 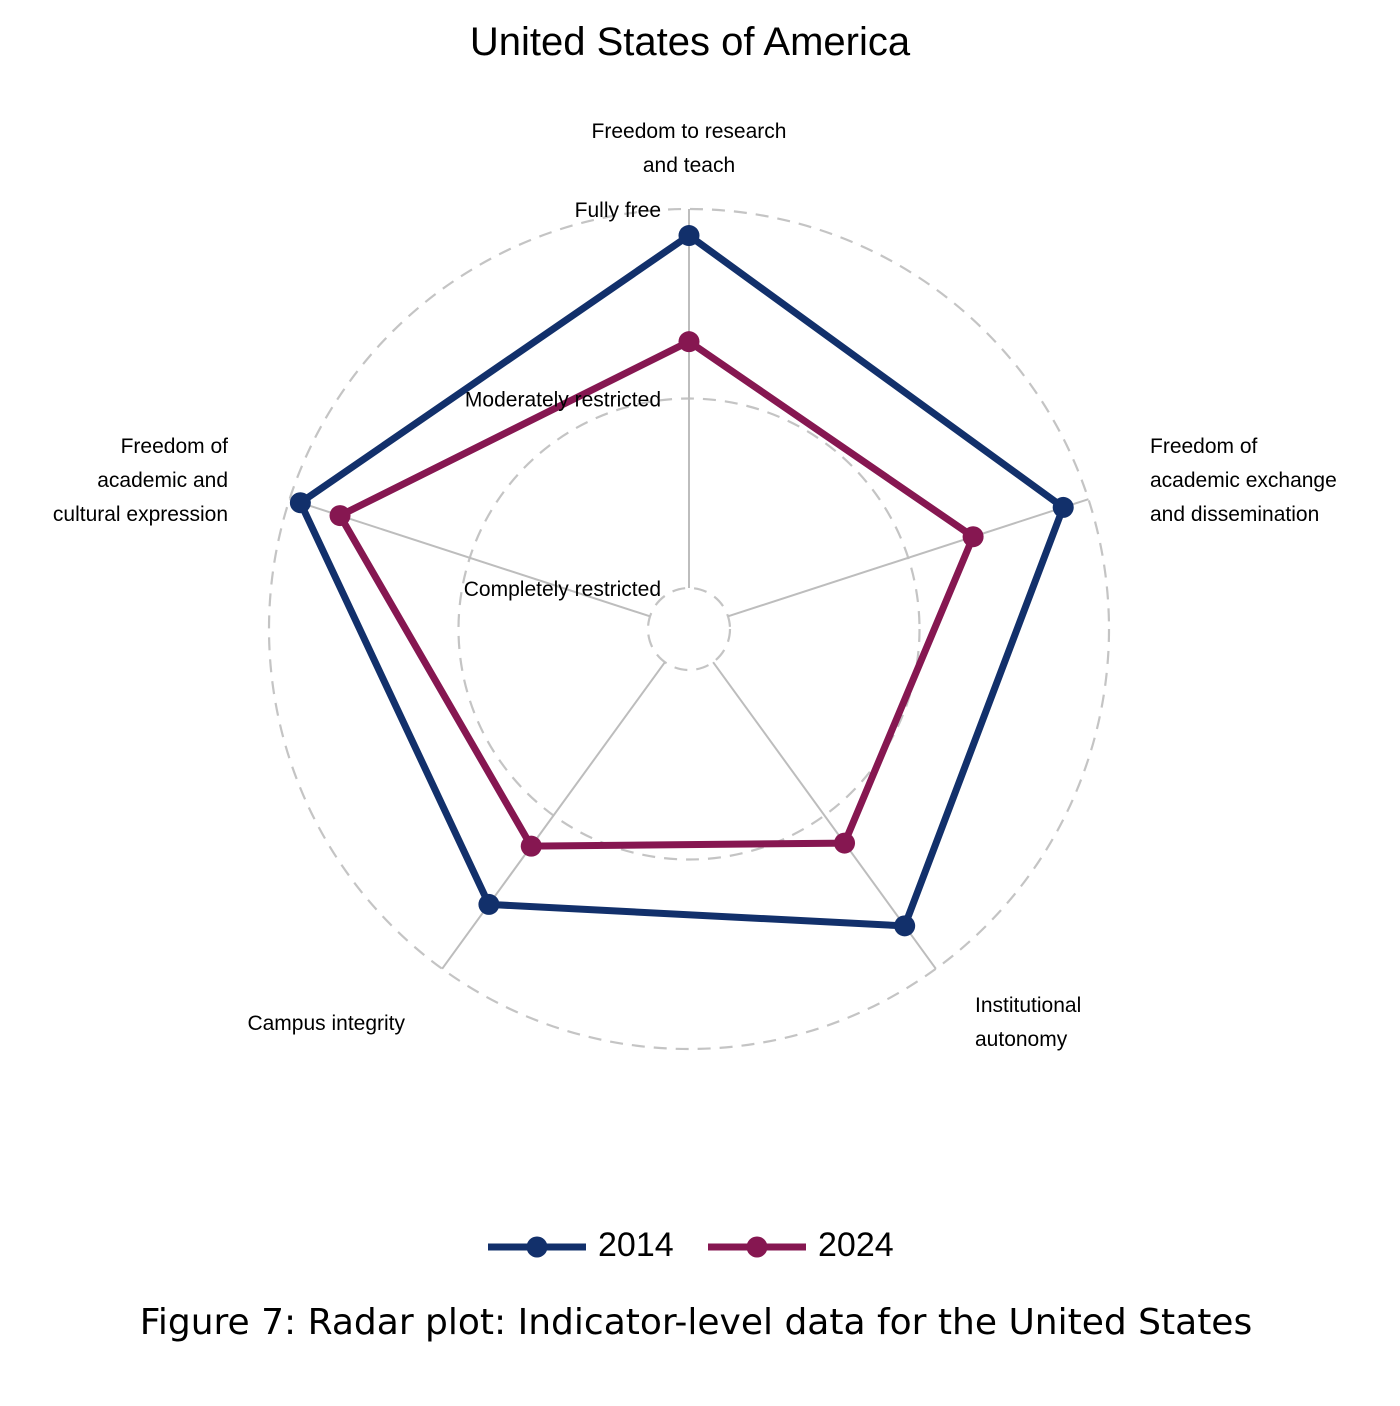 What do you see at coordinates (326, 1023) in the screenshot?
I see `axis-label-3: Campus integrity` at bounding box center [326, 1023].